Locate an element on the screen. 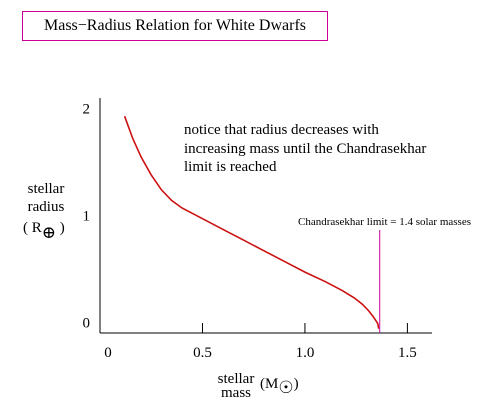  x-tick-label: 0.5 is located at coordinates (202, 353).